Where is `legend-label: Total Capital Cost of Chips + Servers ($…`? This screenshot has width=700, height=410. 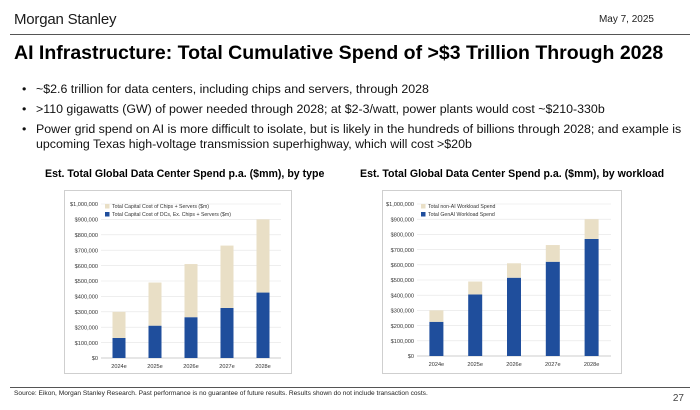
legend-label: Total Capital Cost of Chips + Servers ($… is located at coordinates (160, 207).